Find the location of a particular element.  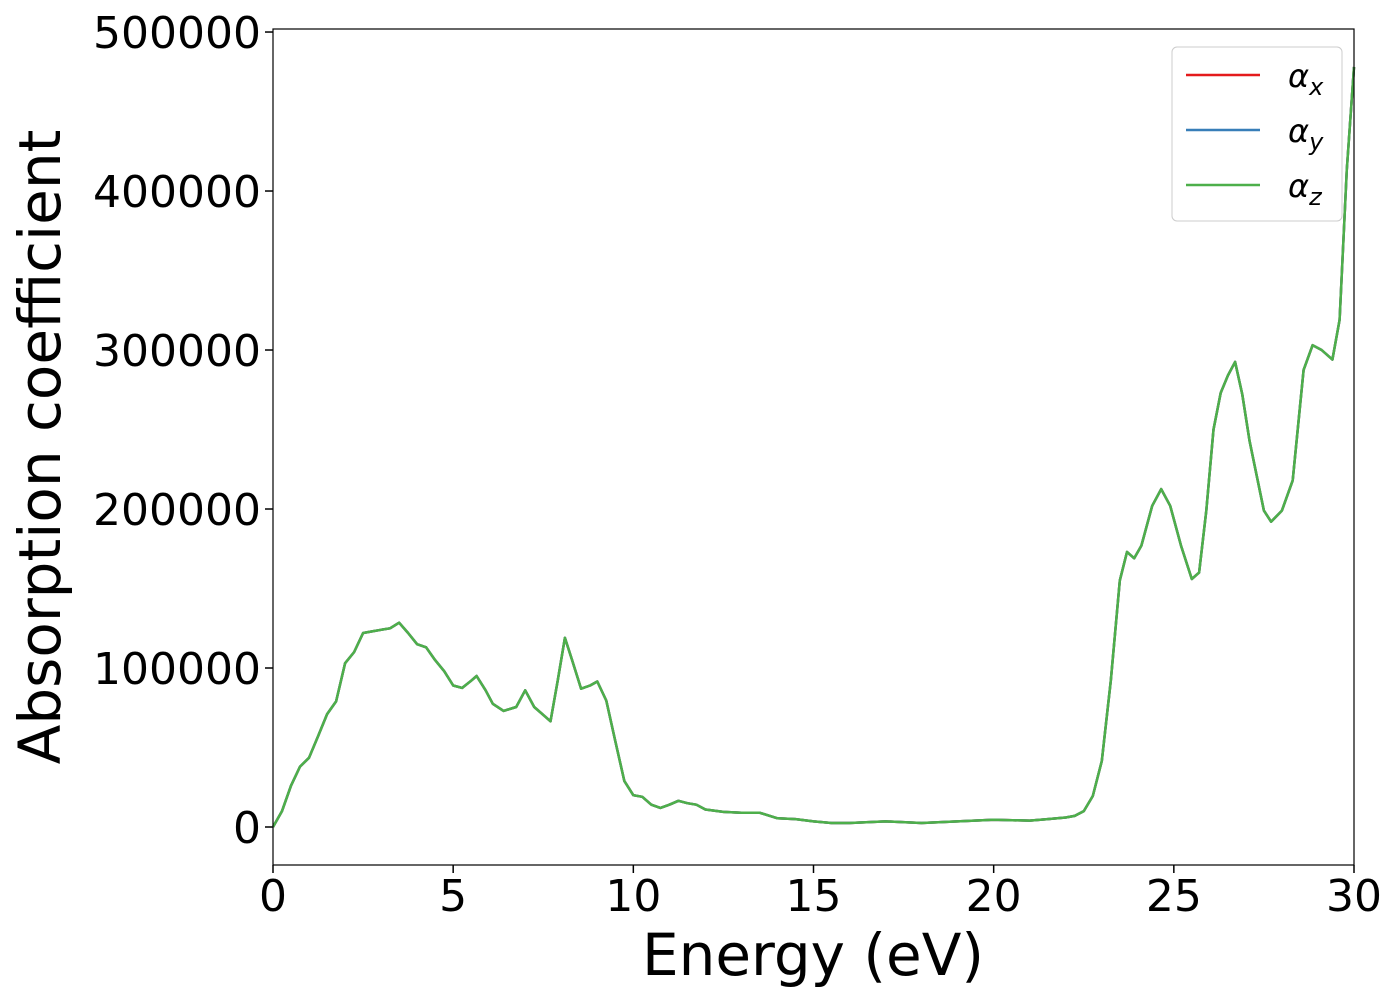

x-tick-label: 5 is located at coordinates (453, 896).